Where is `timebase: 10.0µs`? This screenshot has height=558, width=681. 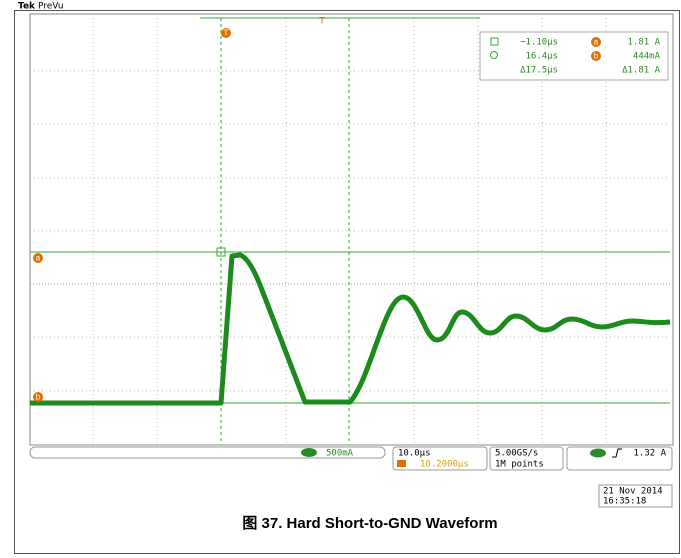
timebase: 10.0µs is located at coordinates (414, 454).